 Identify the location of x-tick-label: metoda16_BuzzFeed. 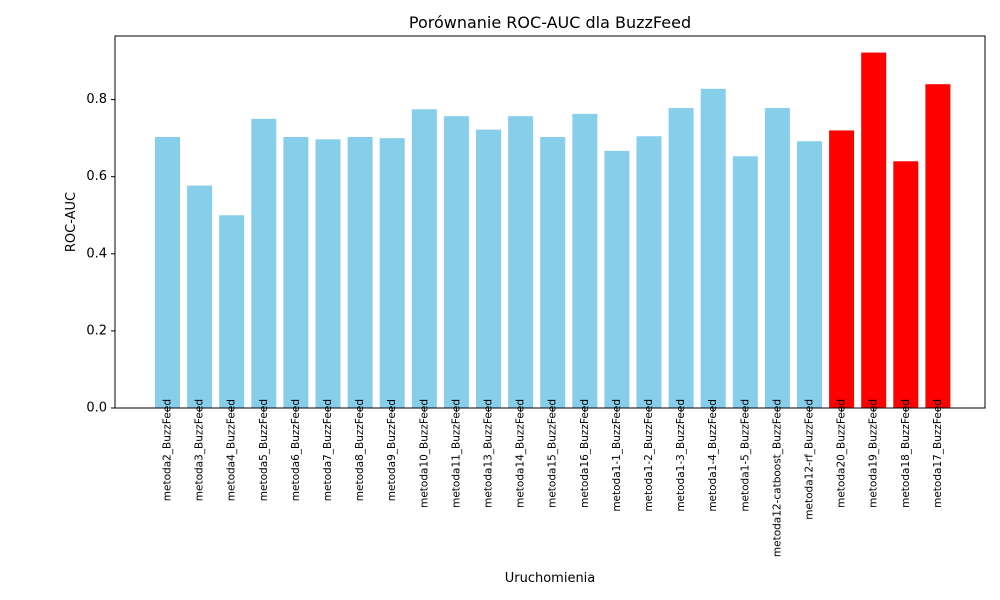
(585, 453).